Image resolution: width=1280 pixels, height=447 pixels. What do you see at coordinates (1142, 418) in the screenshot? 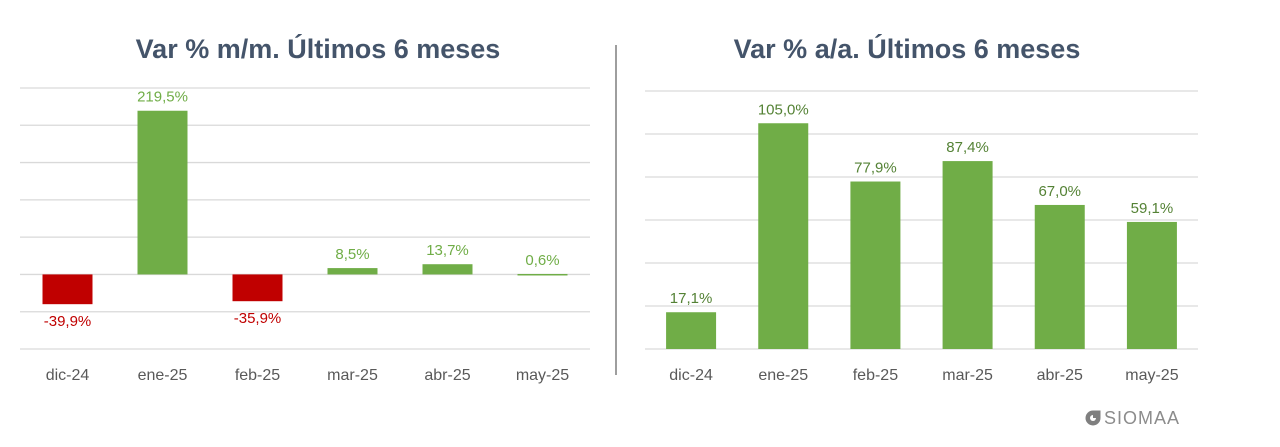
I see `brand-name: SIOMAA` at bounding box center [1142, 418].